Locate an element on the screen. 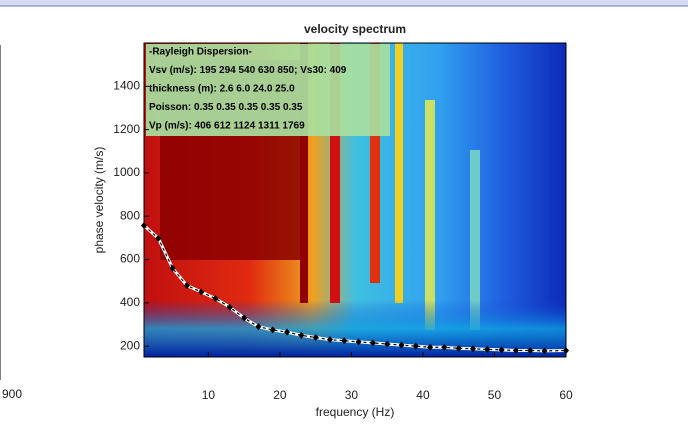  y-tick-label: 200 is located at coordinates (130, 345).